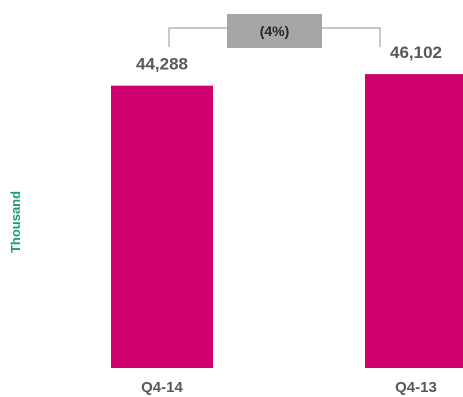  Describe the element at coordinates (289, 58) in the screenshot. I see `value-labels: 44,288 46,102` at that location.